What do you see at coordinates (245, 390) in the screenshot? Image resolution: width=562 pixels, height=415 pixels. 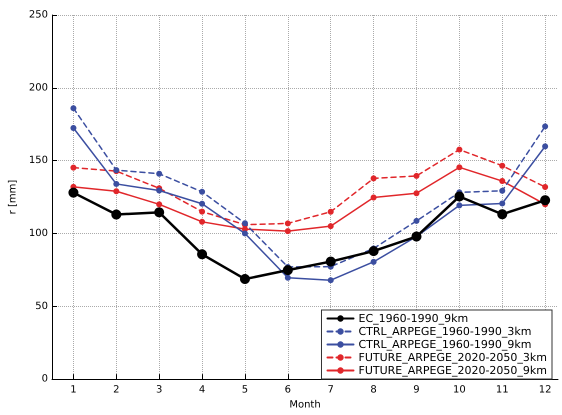 I see `x-tick-label: 5` at bounding box center [245, 390].